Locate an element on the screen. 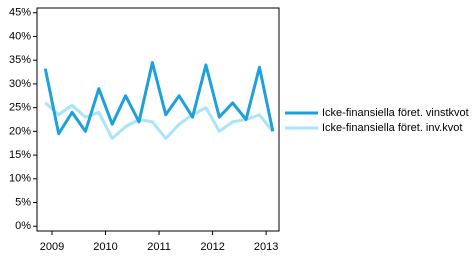  y-tick-label: 5% is located at coordinates (23, 202).